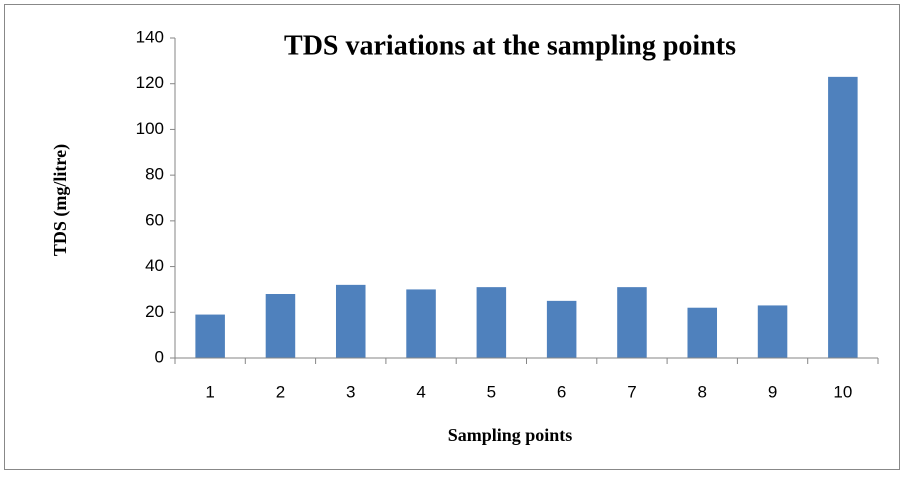  I want to click on x-tick-label: 4, so click(420, 391).